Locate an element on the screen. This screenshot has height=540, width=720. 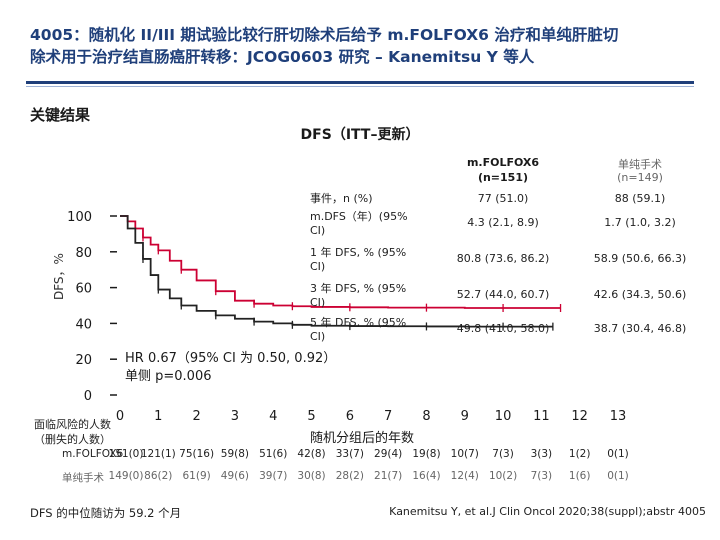
col-header-surgery: 单纯手术 is located at coordinates (640, 164).